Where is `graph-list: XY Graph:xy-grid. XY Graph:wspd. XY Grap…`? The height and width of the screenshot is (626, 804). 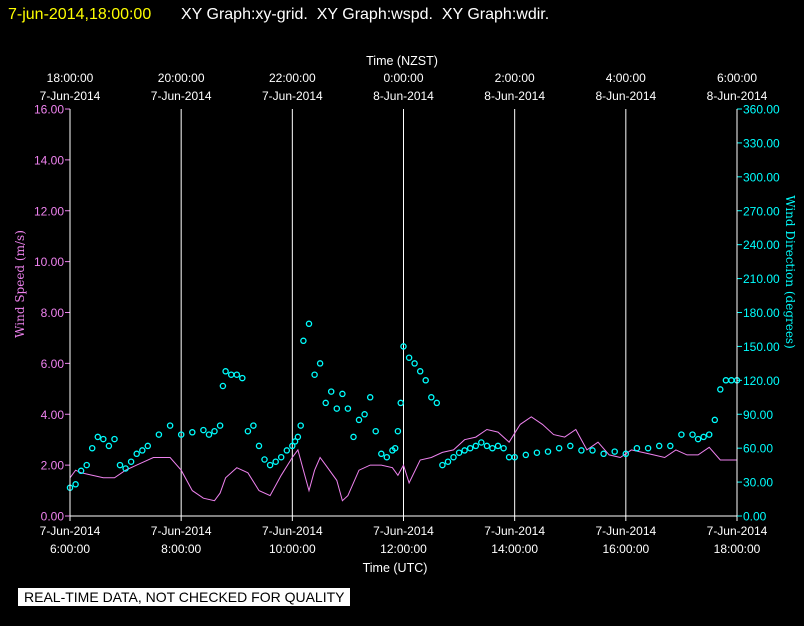 graph-list: XY Graph:xy-grid. XY Graph:wspd. XY Grap… is located at coordinates (365, 14).